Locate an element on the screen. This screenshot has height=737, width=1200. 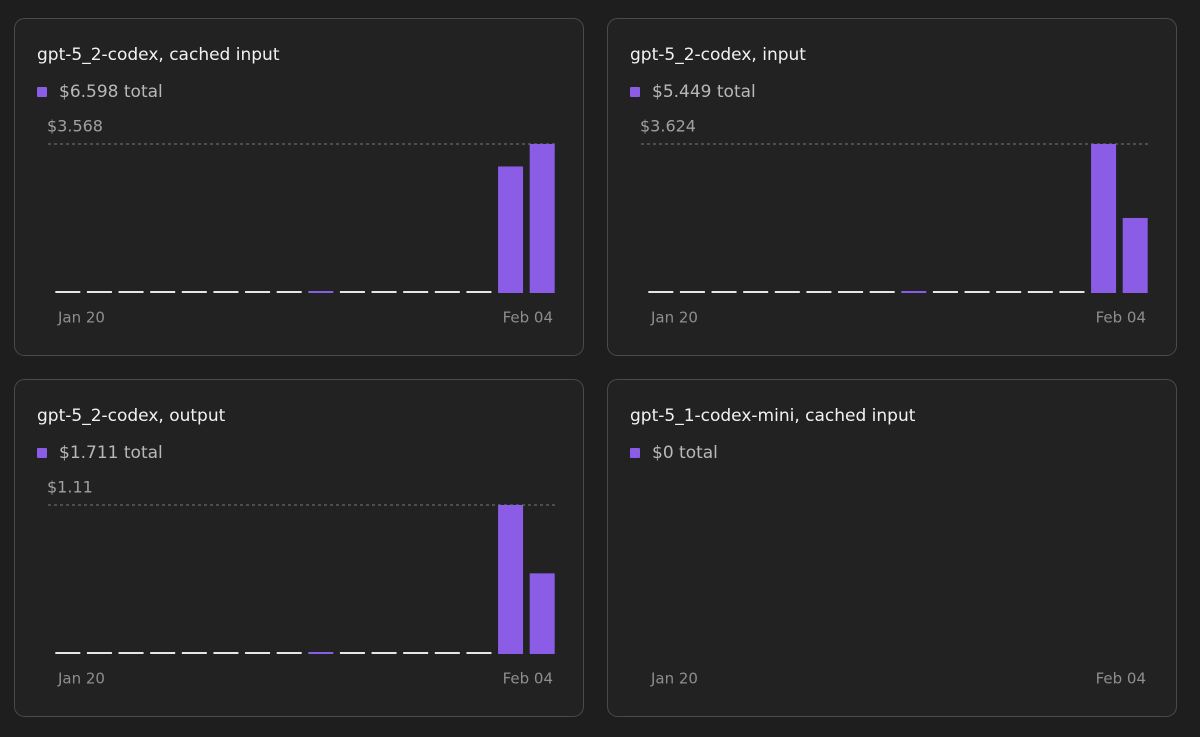
legend-total: $6.598 total is located at coordinates (111, 92).